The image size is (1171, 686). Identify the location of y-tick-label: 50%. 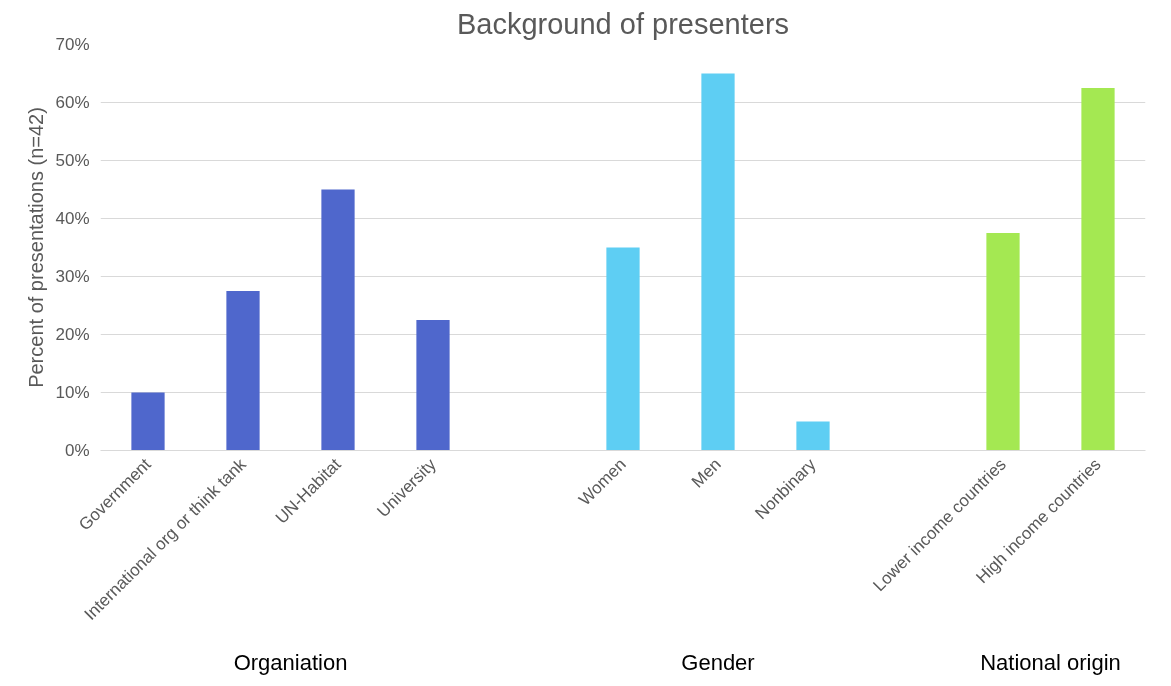
(72, 160).